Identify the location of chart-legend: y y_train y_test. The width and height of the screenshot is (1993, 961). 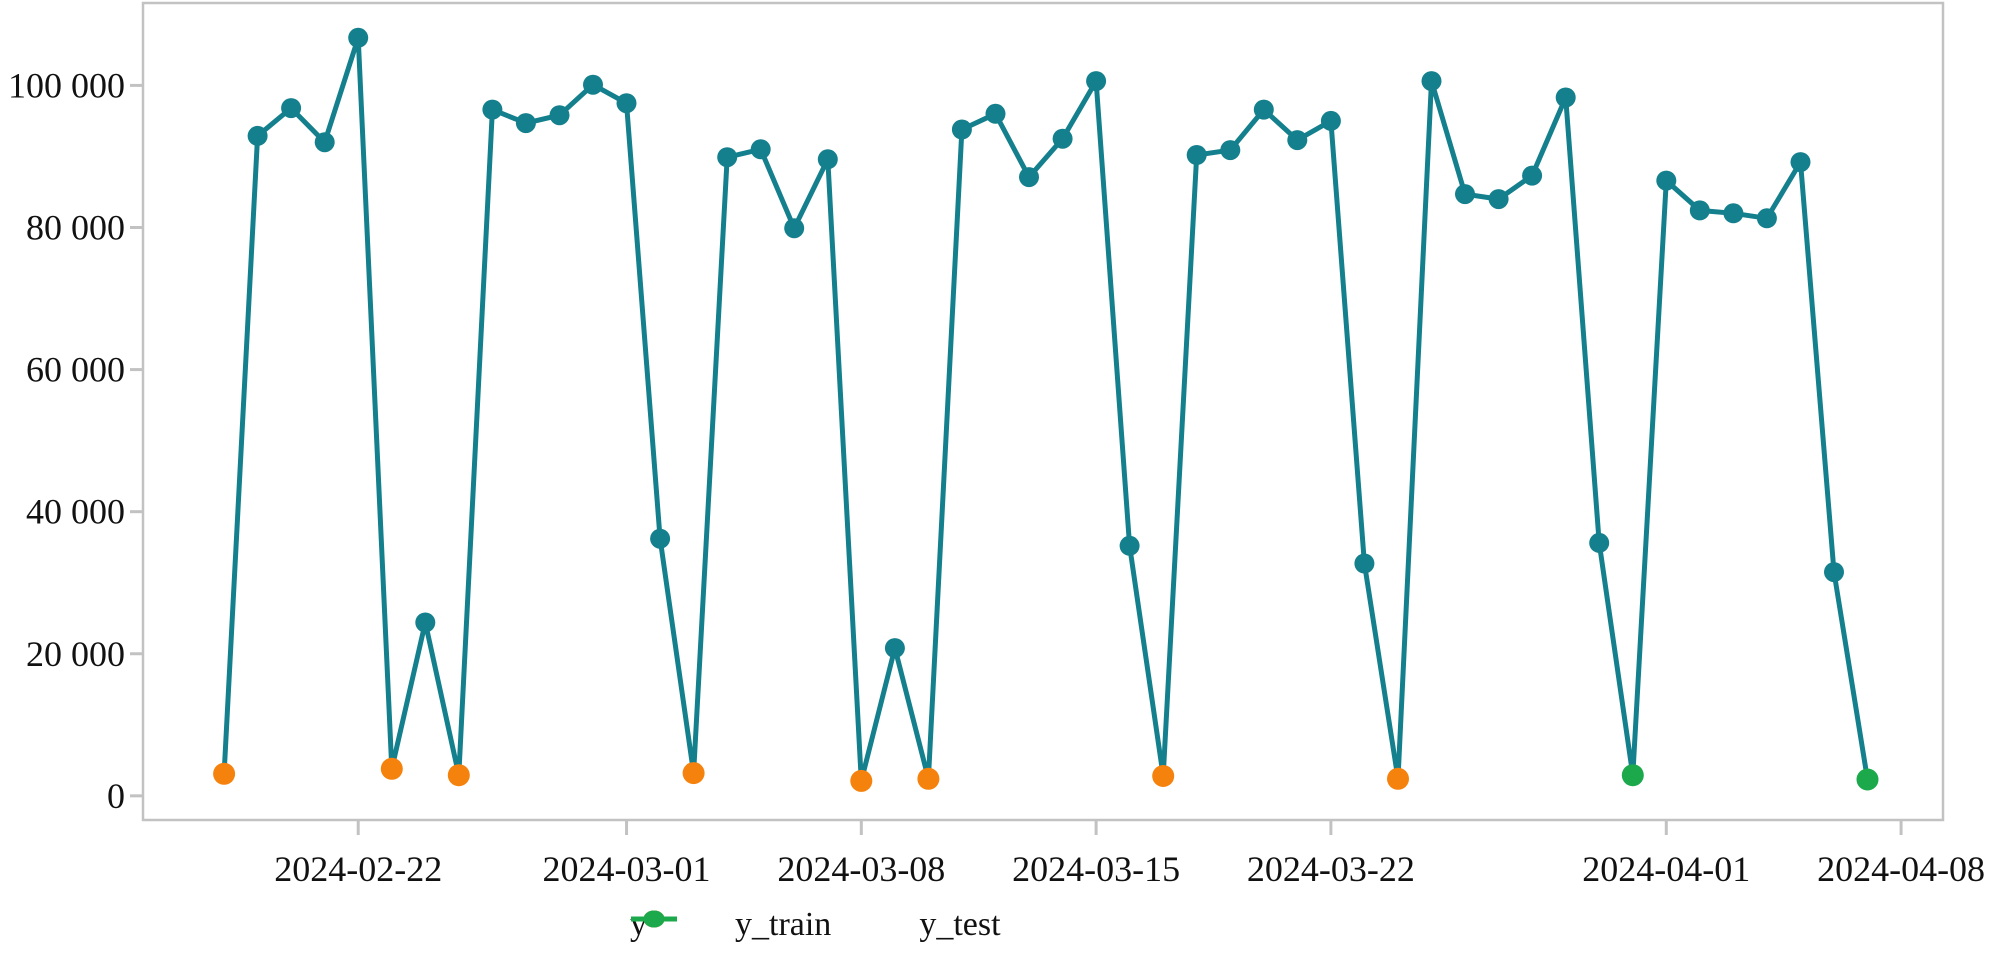
(815, 925).